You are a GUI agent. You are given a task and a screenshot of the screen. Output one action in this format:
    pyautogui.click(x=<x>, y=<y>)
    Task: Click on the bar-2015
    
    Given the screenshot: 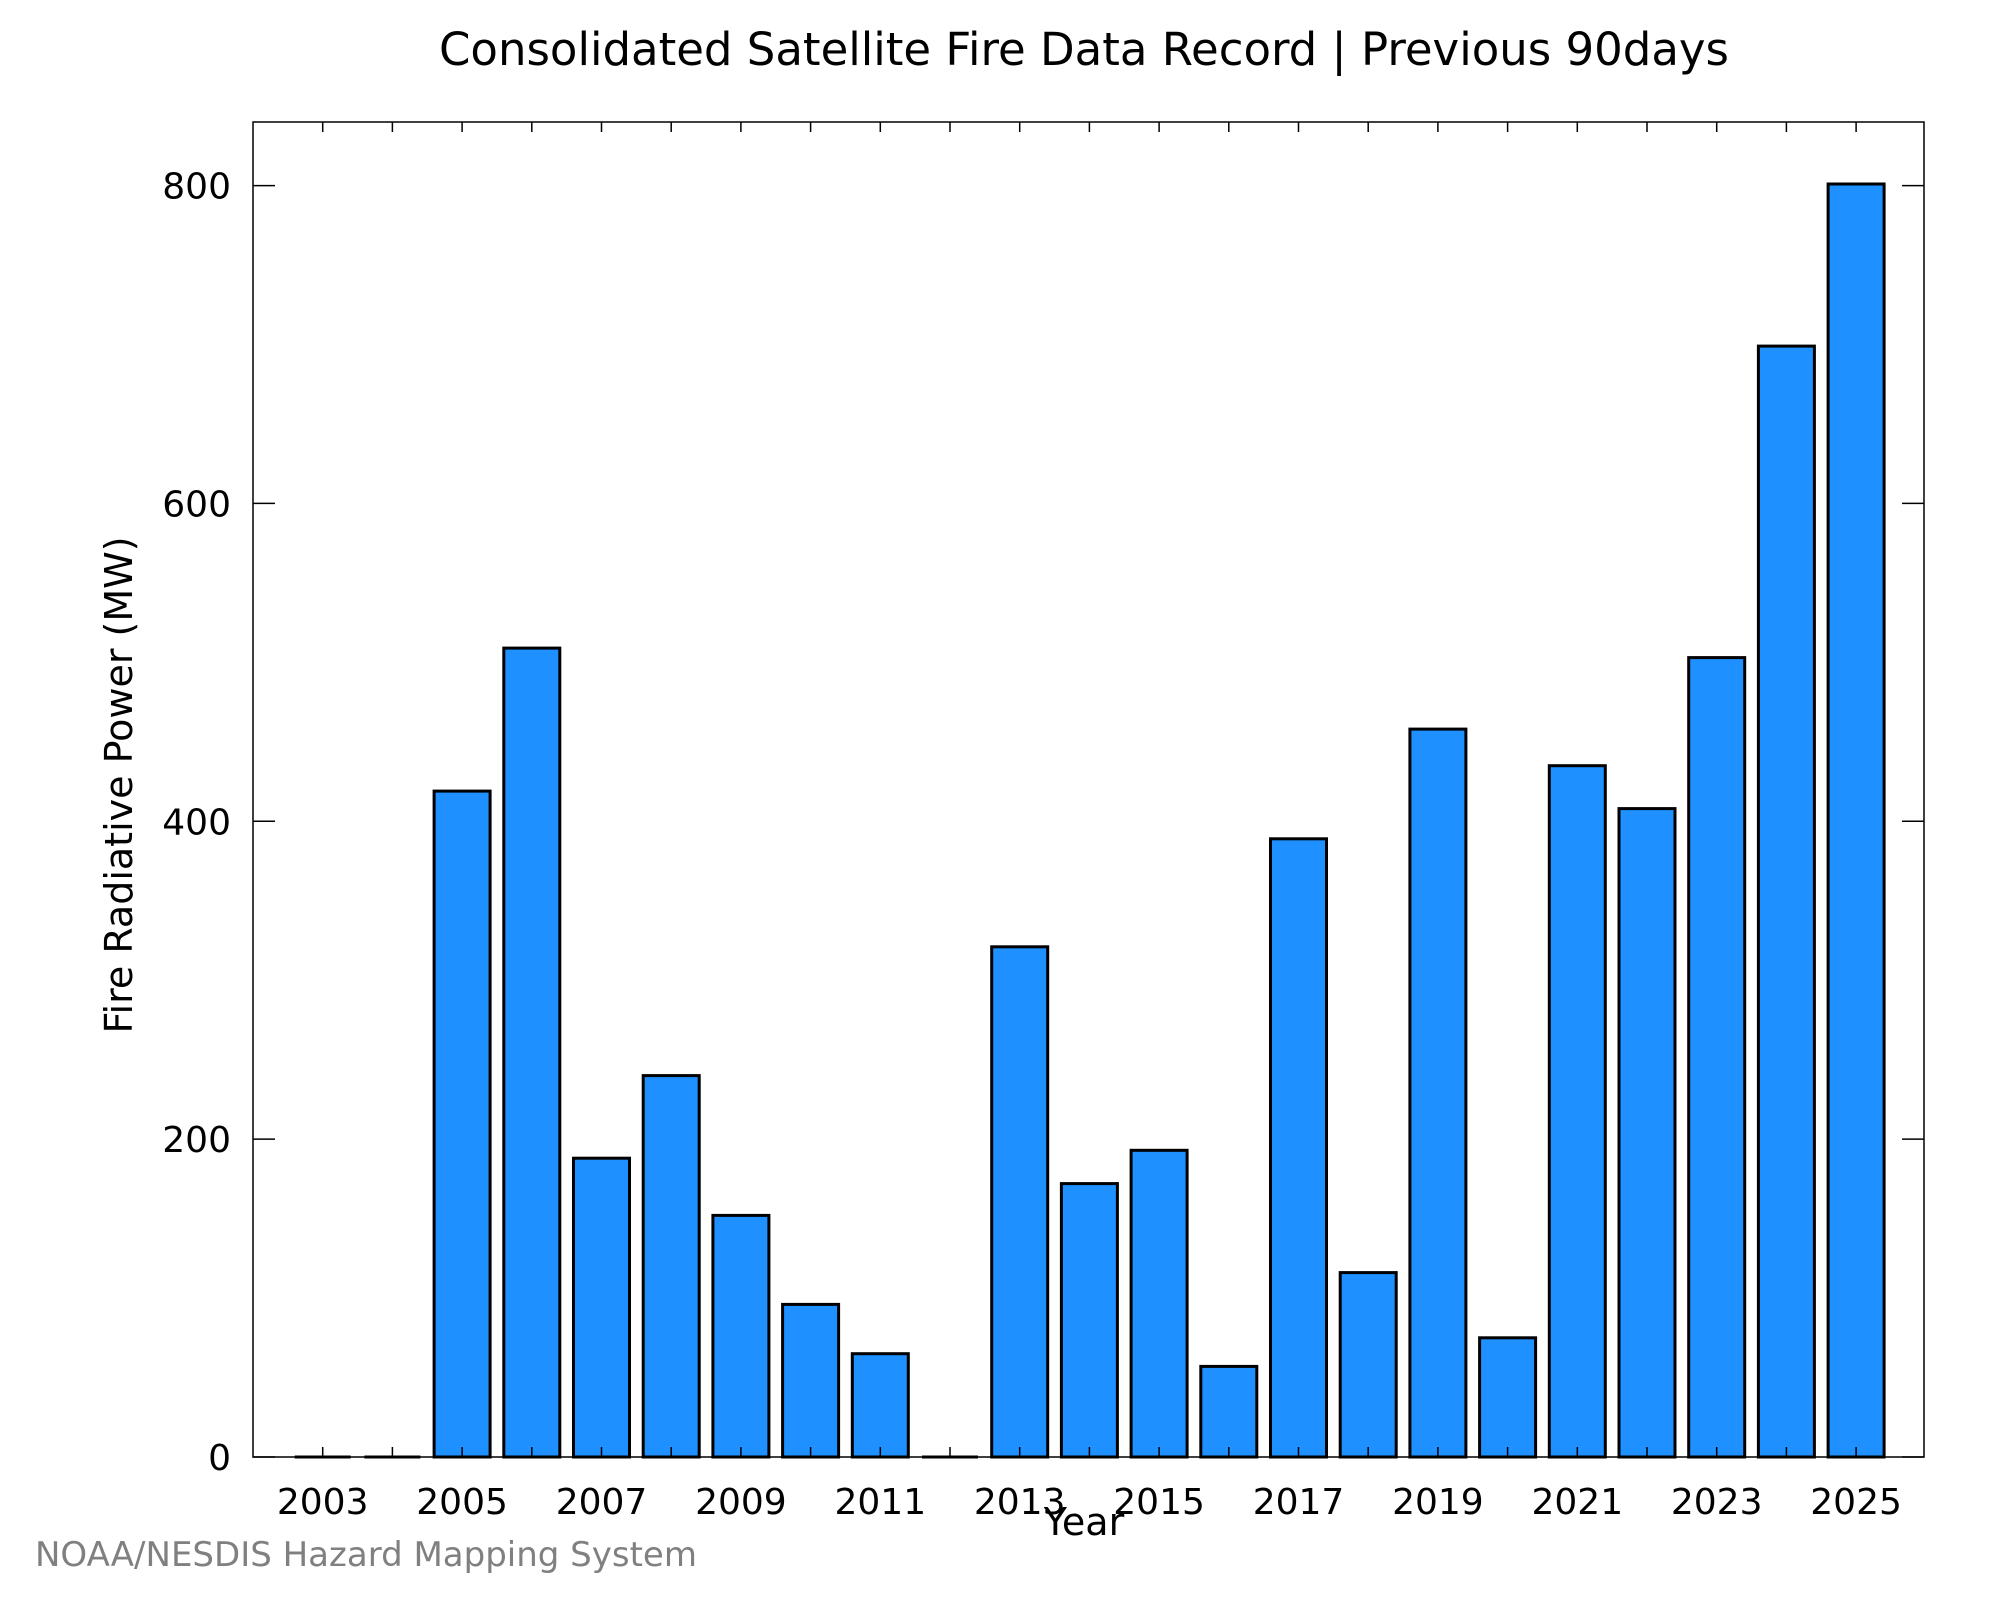 What is the action you would take?
    pyautogui.click(x=1159, y=1303)
    